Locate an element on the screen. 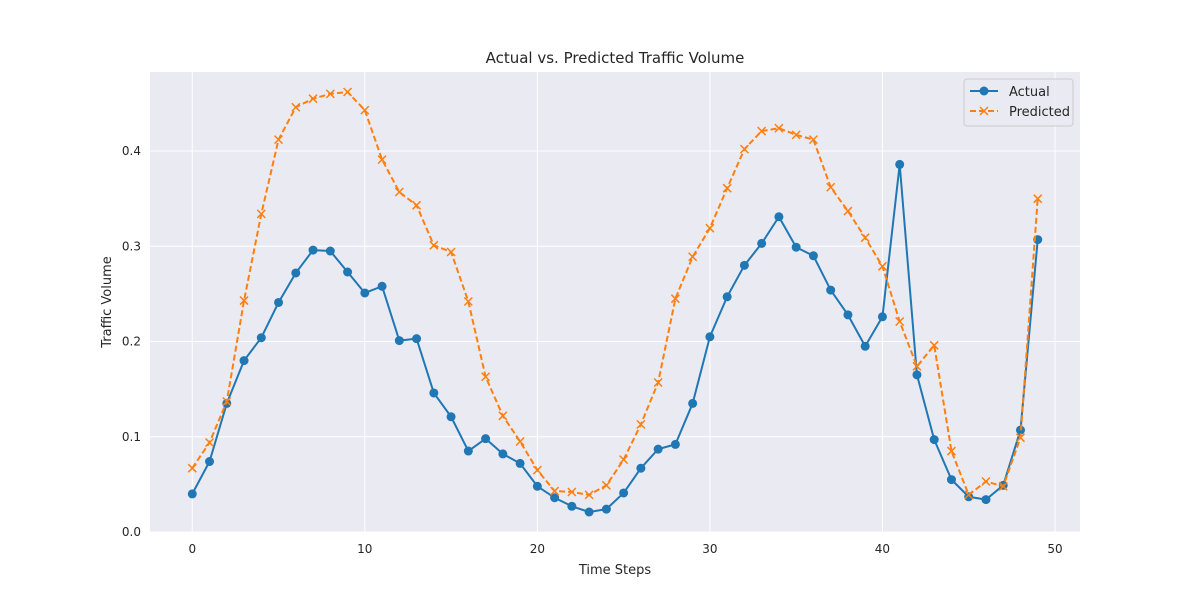 This screenshot has width=1200, height=604. chart-title: Actual vs. Predicted Traffic Volume is located at coordinates (615, 58).